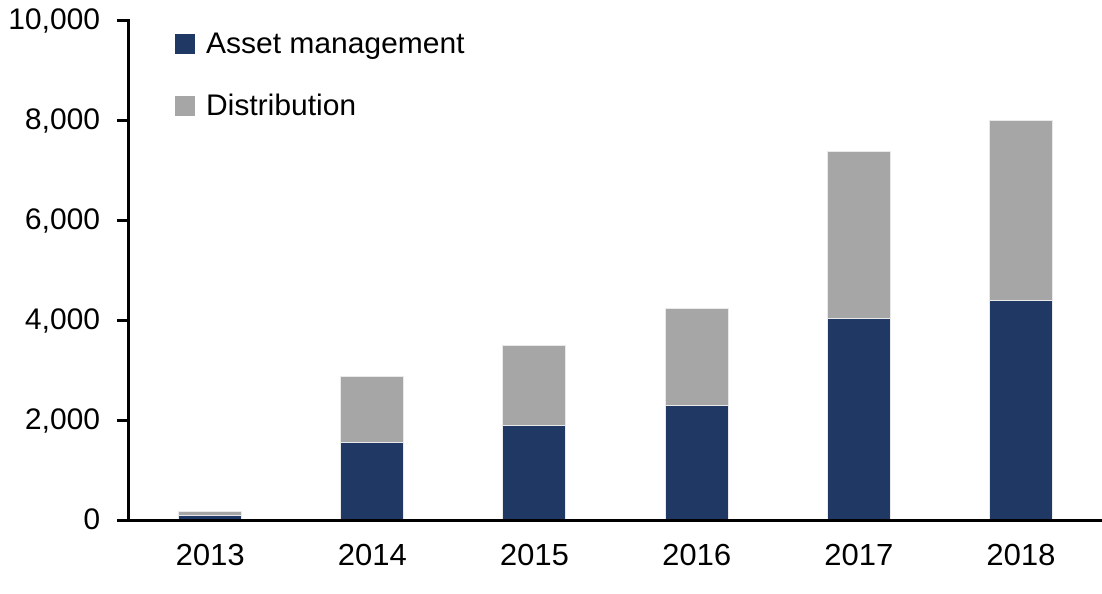  Describe the element at coordinates (1021, 554) in the screenshot. I see `x-axis-label-2018: 2018` at that location.